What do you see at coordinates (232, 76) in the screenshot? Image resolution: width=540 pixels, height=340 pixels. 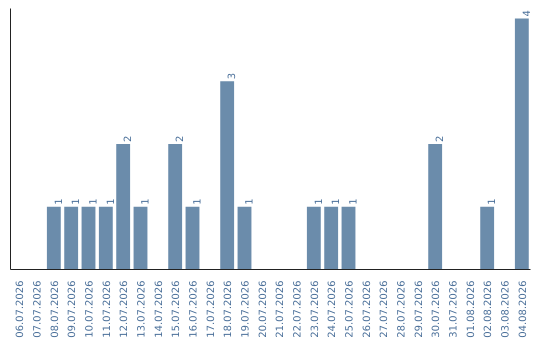 I see `data-label: 3` at bounding box center [232, 76].